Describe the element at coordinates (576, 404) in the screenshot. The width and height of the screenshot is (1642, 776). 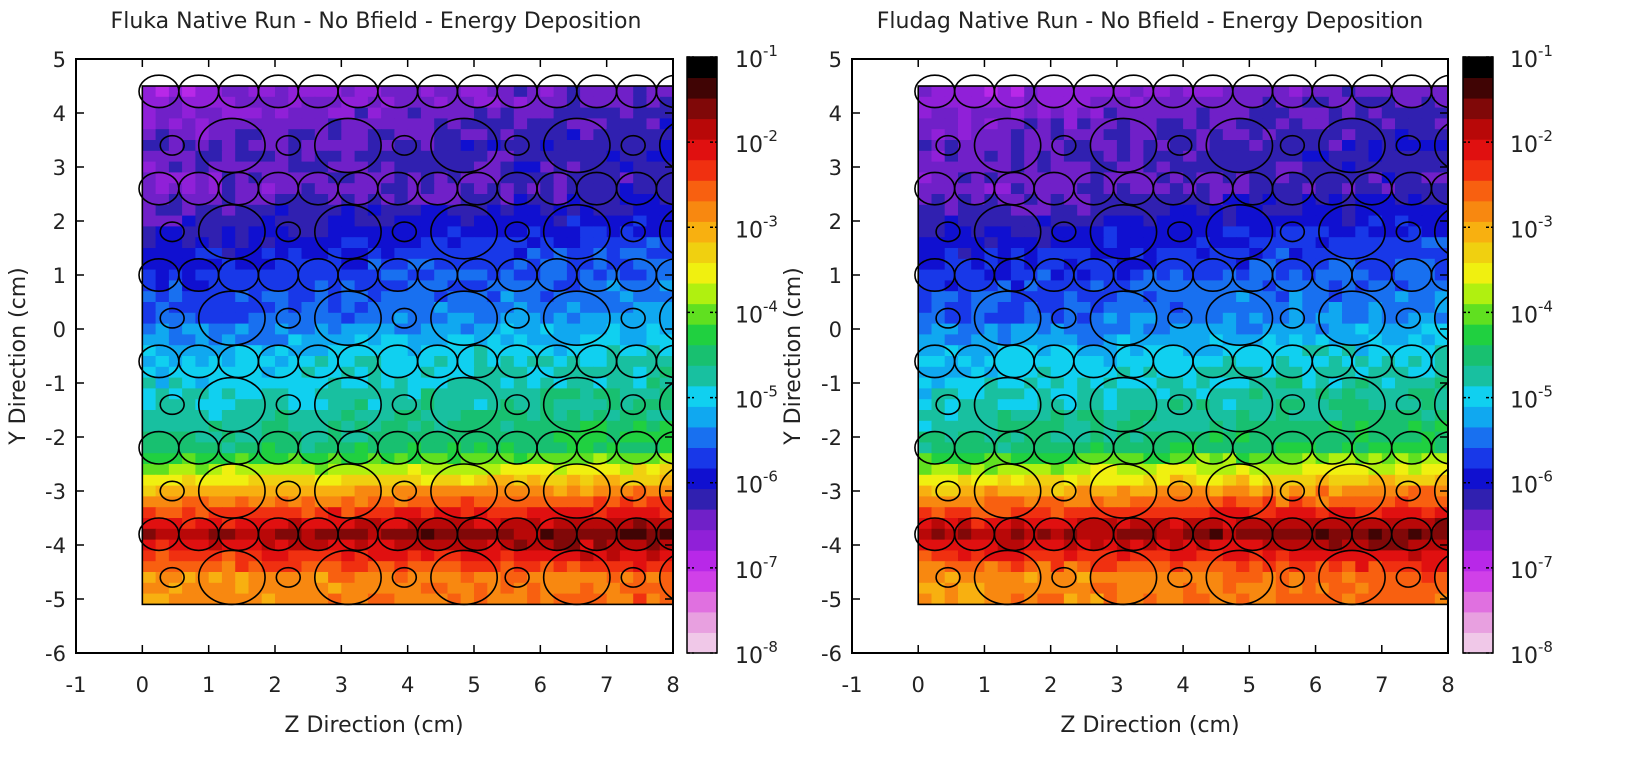
I see `large-rod-outline` at that location.